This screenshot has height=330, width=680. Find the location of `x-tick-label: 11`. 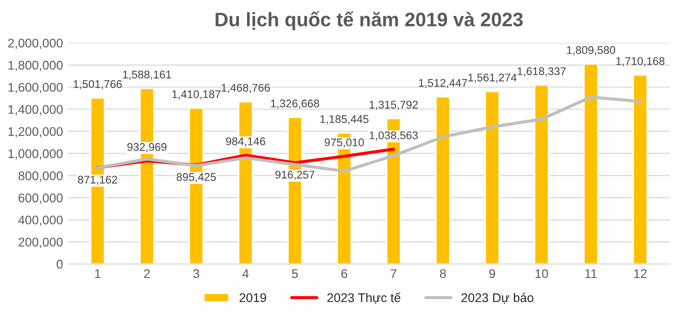

x-tick-label: 11 is located at coordinates (591, 273).